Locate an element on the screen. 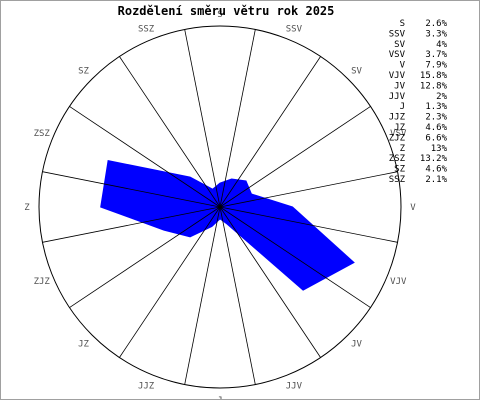 The width and height of the screenshot is (480, 400). direction-label-jz: JZ is located at coordinates (83, 345).